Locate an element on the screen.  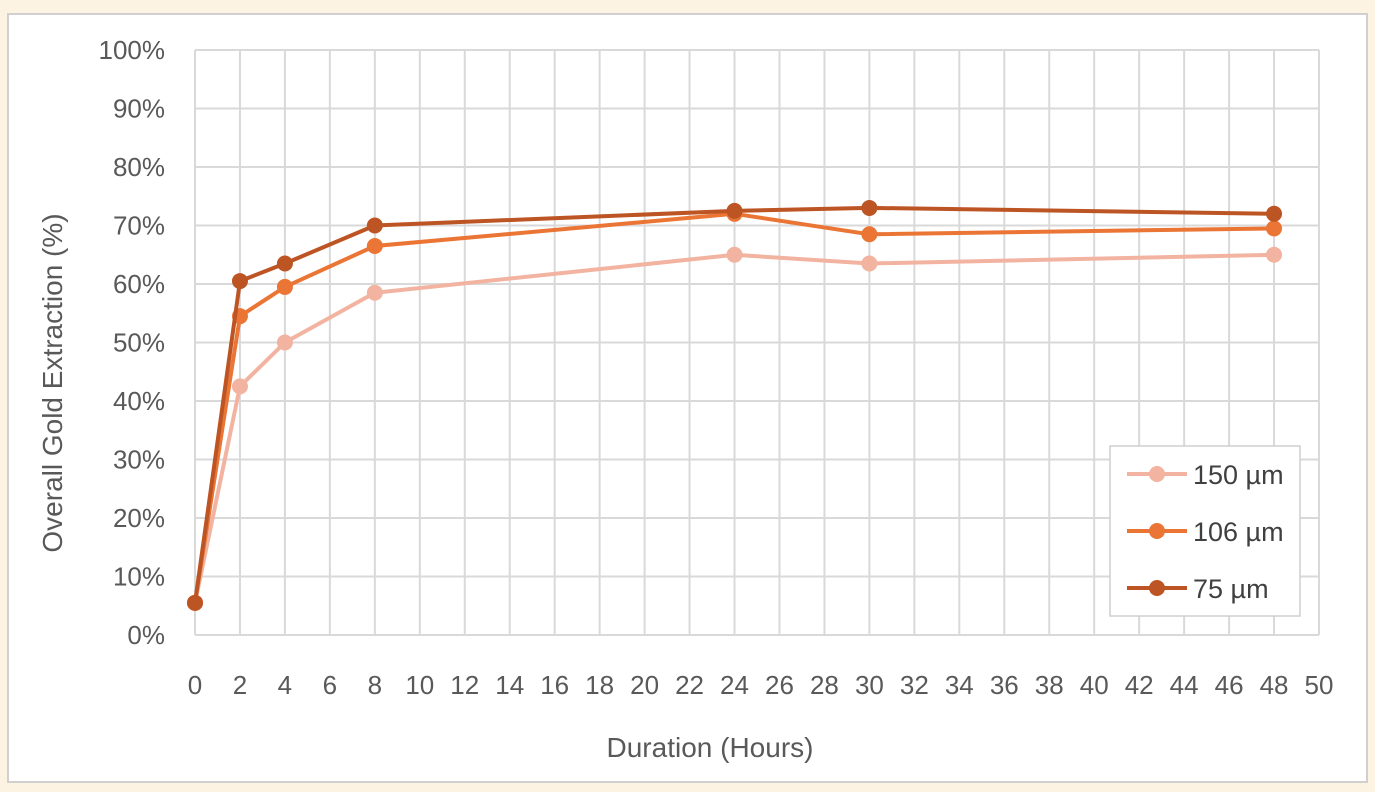
x-tick-label: 0 is located at coordinates (195, 685).